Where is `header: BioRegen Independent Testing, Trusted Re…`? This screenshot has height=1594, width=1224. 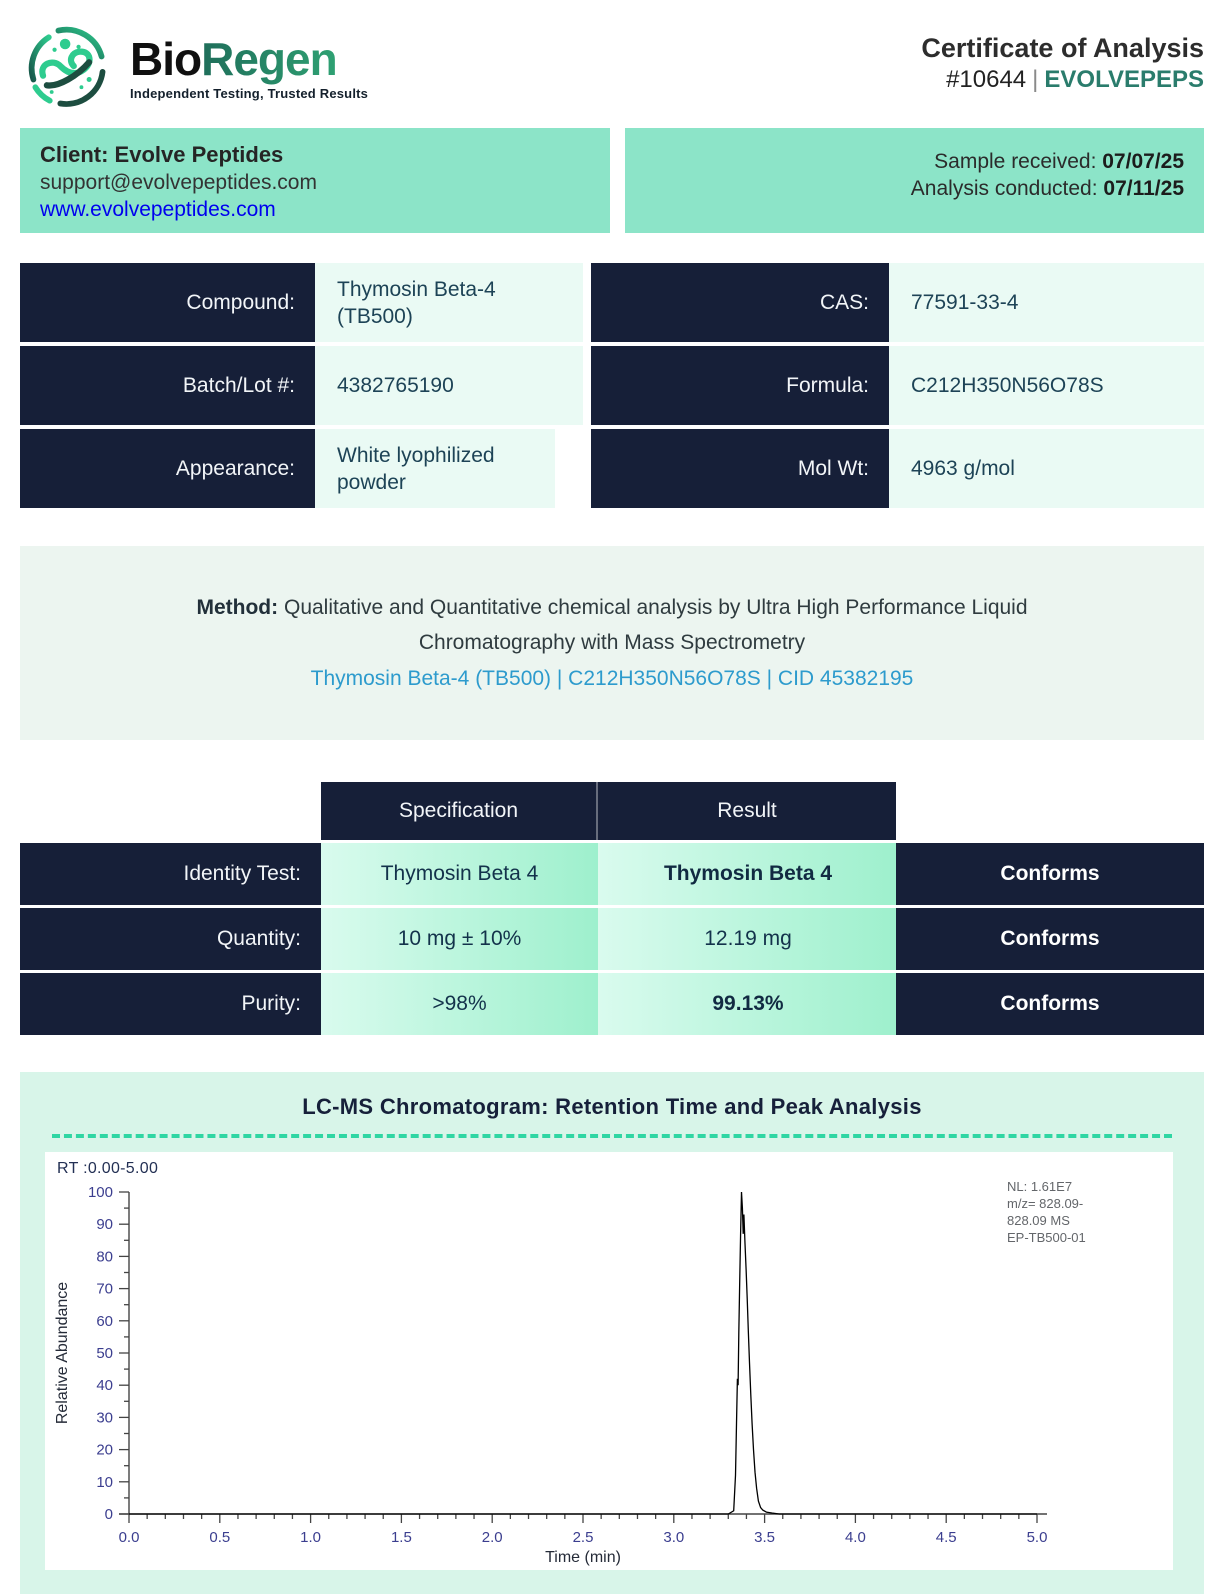 header: BioRegen Independent Testing, Trusted Re… is located at coordinates (612, 71).